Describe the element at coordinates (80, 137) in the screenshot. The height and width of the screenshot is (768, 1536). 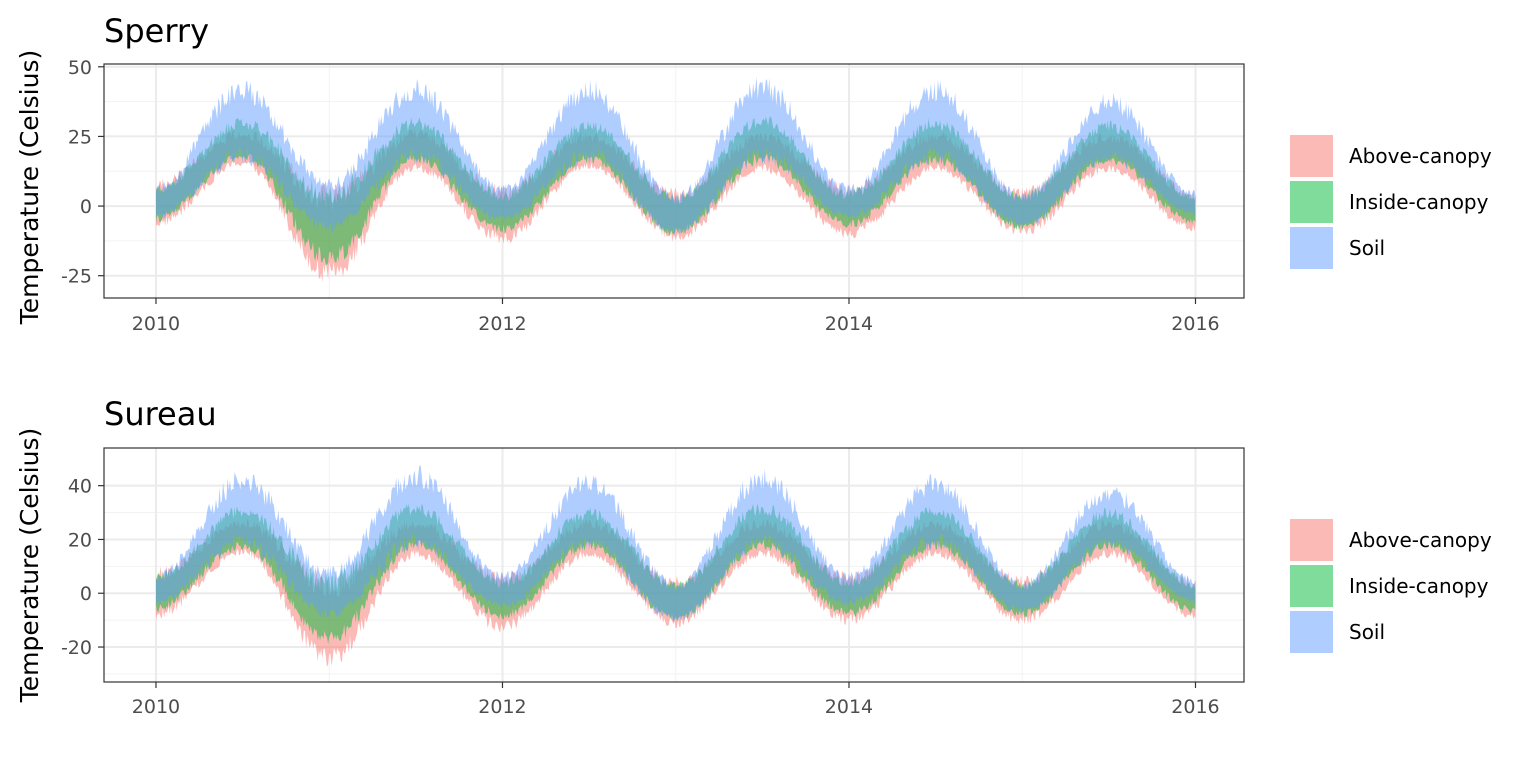
I see `y-tick-label: 25` at that location.